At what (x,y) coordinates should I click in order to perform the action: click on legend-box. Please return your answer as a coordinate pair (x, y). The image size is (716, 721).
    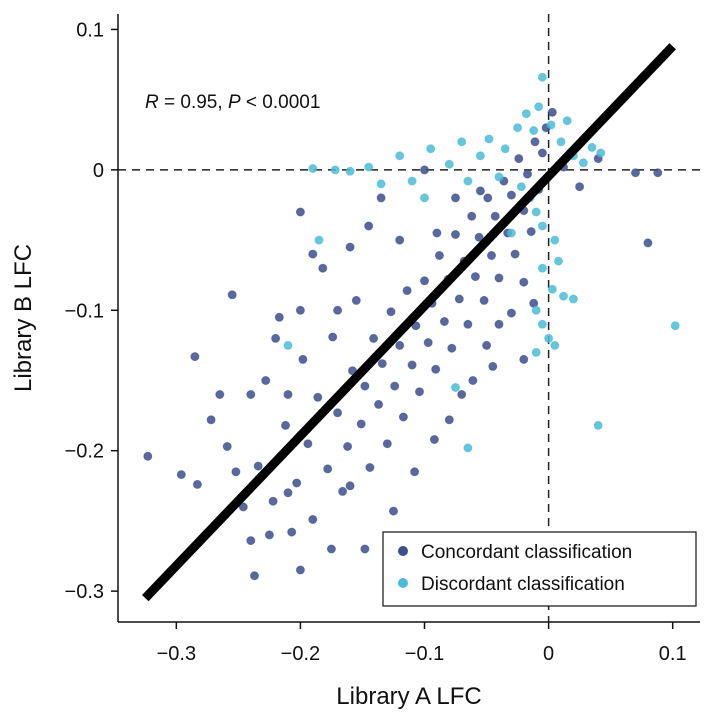
    Looking at the image, I should click on (539, 569).